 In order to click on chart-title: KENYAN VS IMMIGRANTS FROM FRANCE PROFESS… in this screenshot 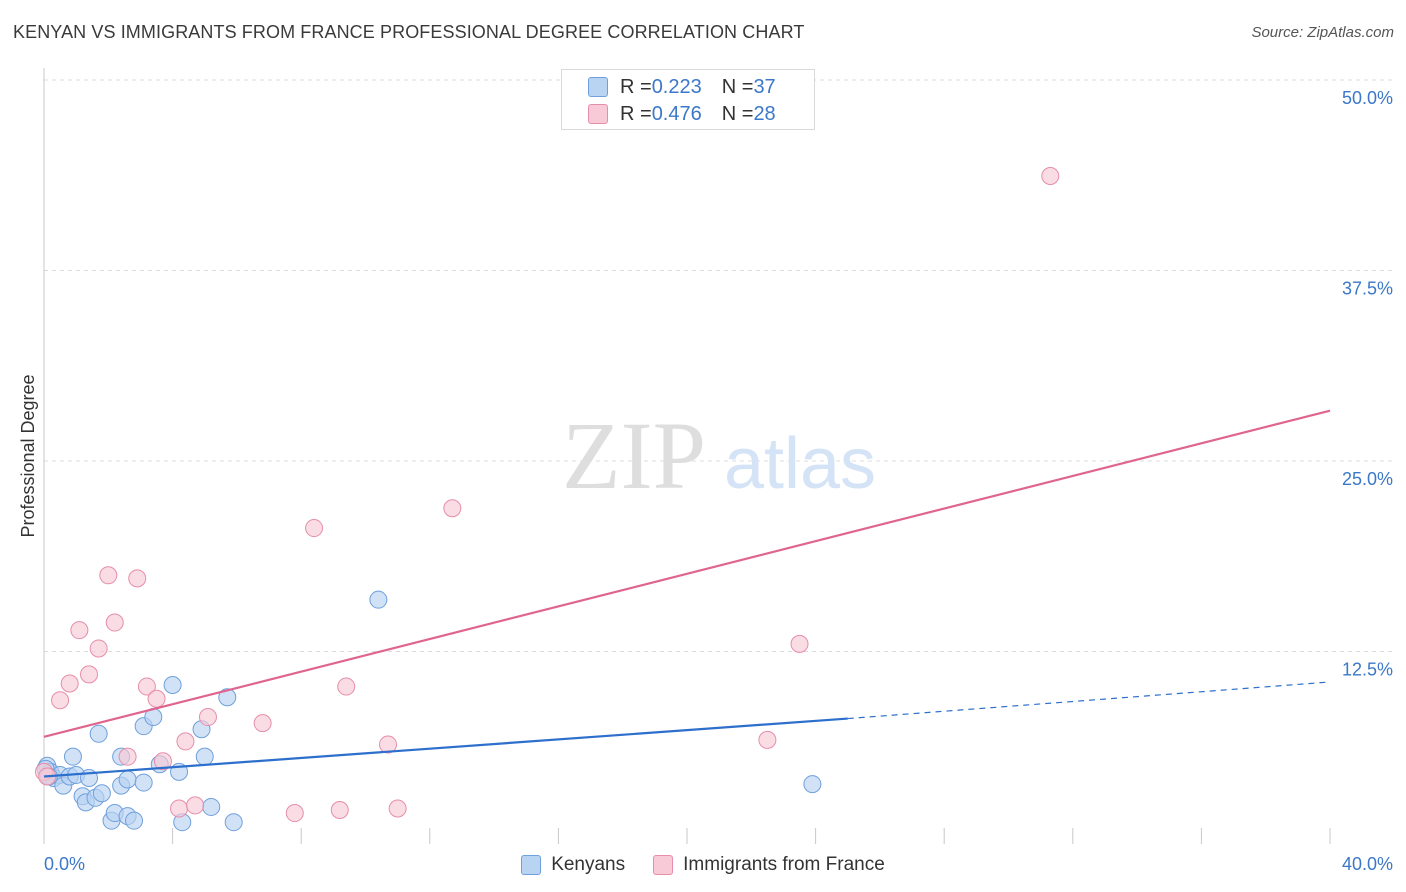, I will do `click(409, 32)`.